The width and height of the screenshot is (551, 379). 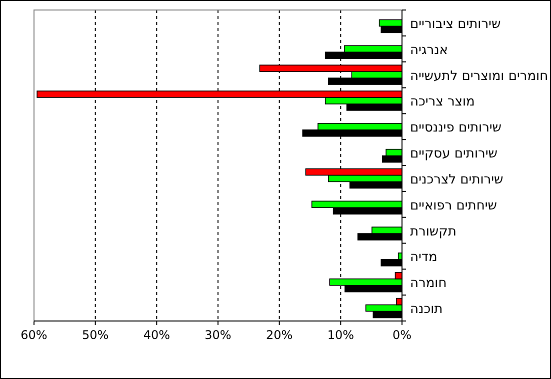 What do you see at coordinates (426, 310) in the screenshot?
I see `y-tick-label: תוכנה` at bounding box center [426, 310].